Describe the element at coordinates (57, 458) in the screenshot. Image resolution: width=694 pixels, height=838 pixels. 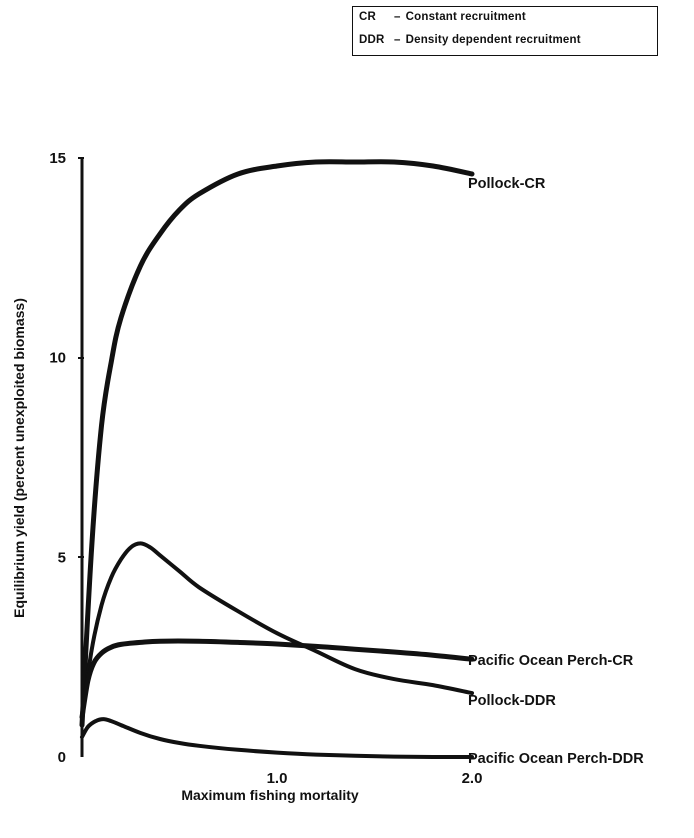
I see `y-tick-labels: 0 5 10 15` at that location.